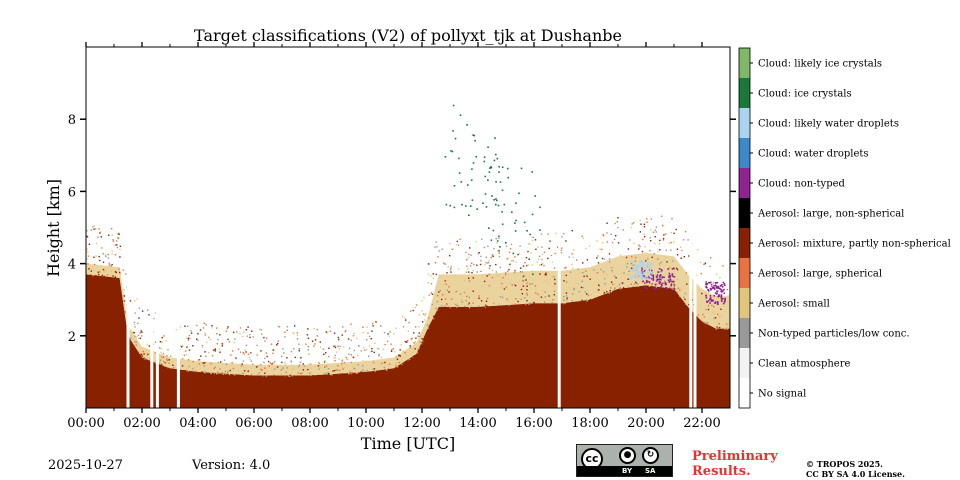 The height and width of the screenshot is (480, 960). I want to click on license-strip, so click(624, 471).